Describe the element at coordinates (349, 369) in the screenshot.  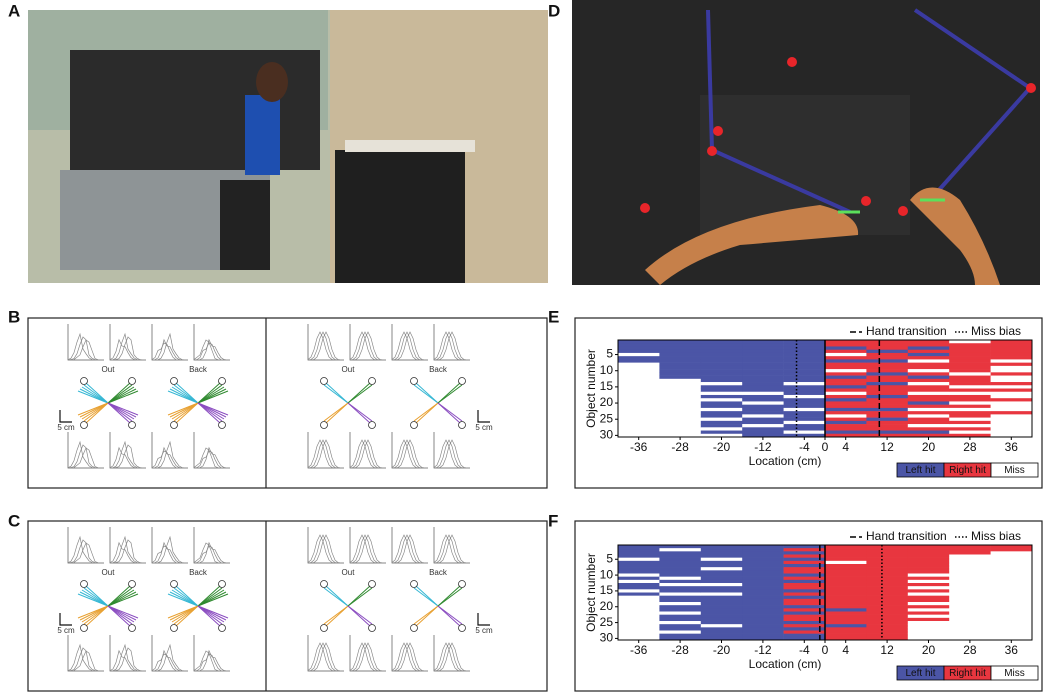
I see `condition-label: Out` at that location.